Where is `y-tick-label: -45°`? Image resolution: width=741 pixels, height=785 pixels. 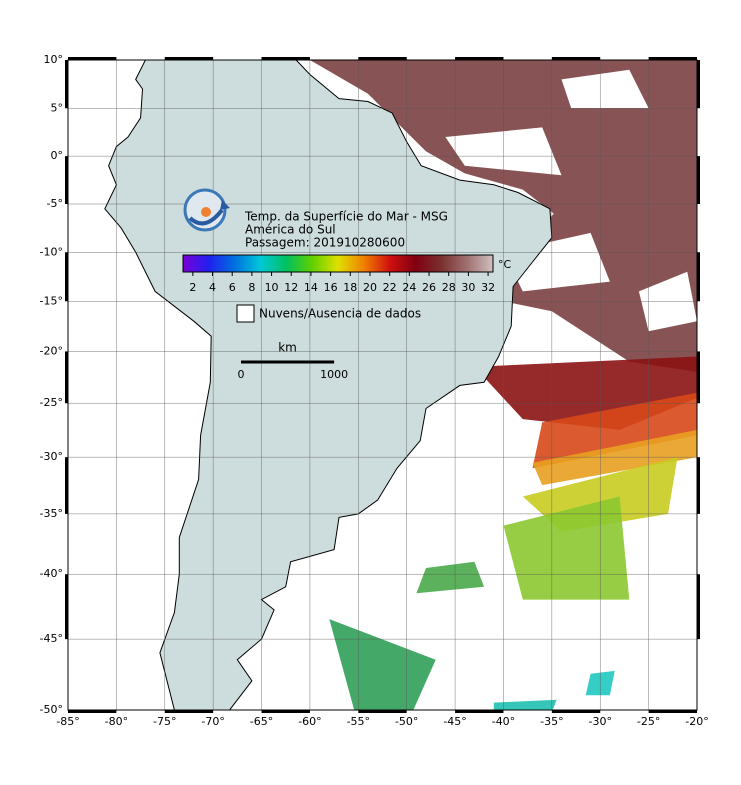 y-tick-label: -45° is located at coordinates (51, 638).